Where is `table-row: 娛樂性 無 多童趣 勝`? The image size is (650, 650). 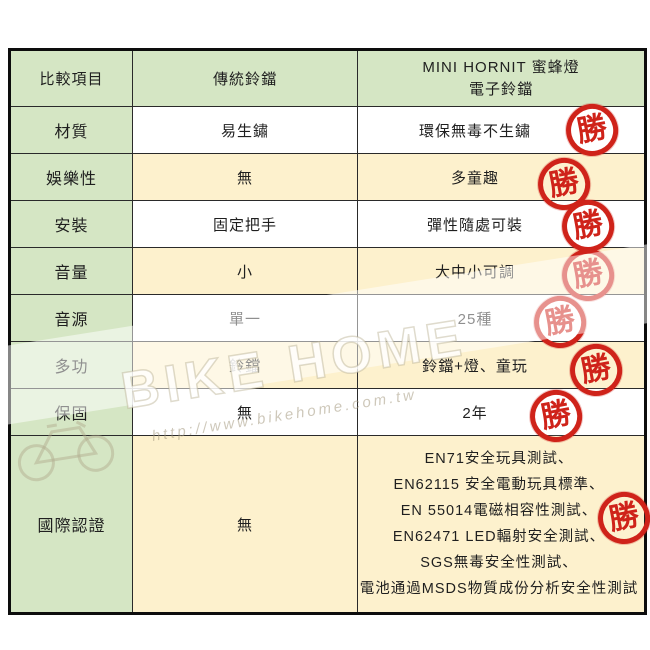
table-row: 娛樂性 無 多童趣 勝 is located at coordinates (327, 184).